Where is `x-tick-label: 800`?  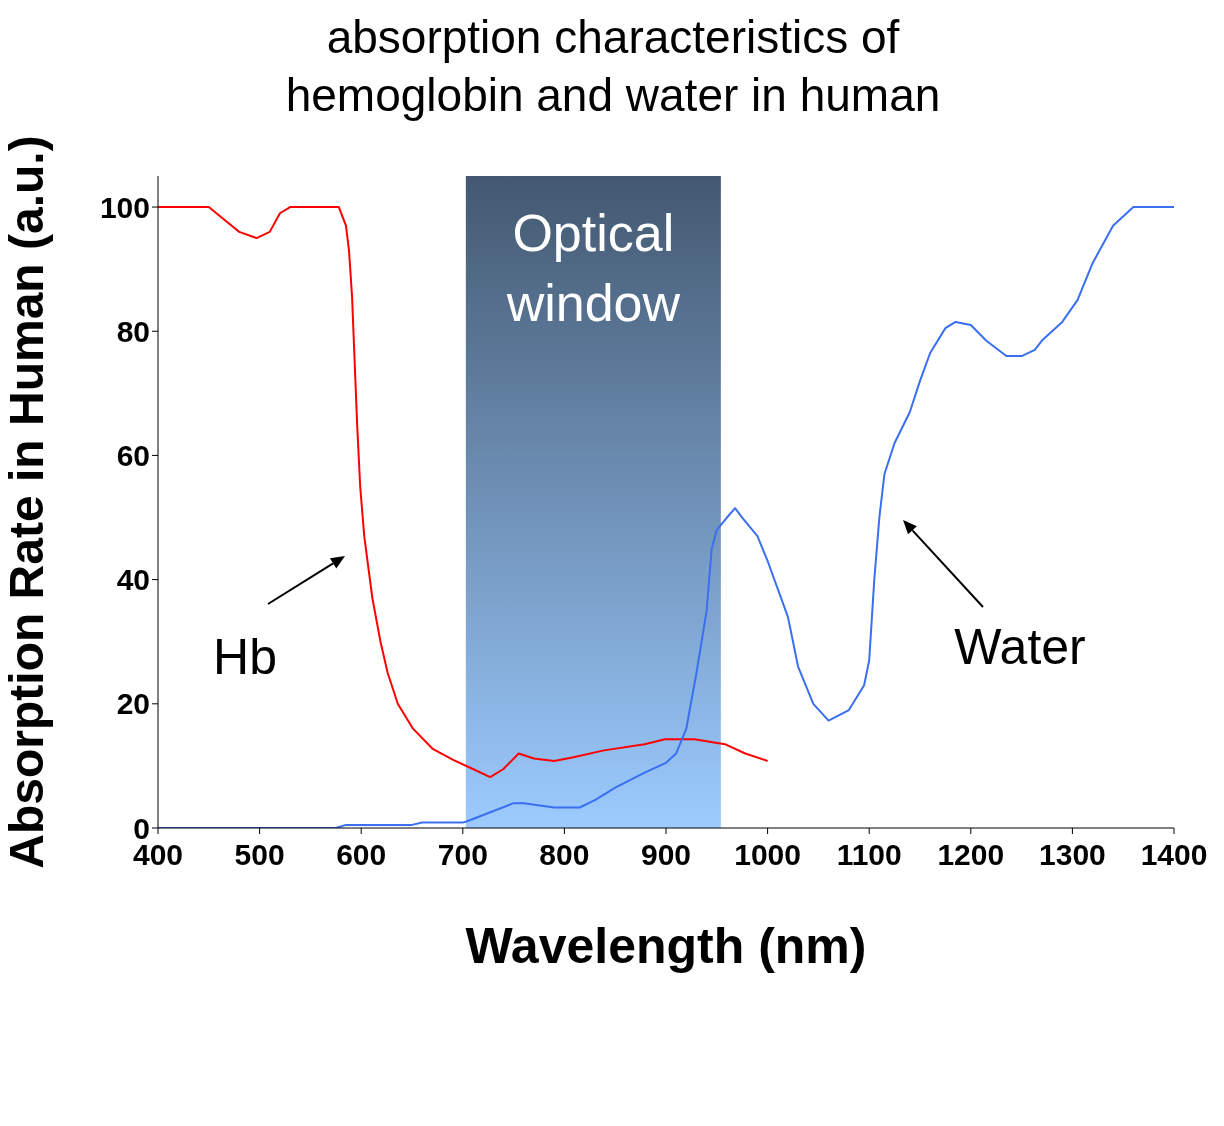
x-tick-label: 800 is located at coordinates (564, 855).